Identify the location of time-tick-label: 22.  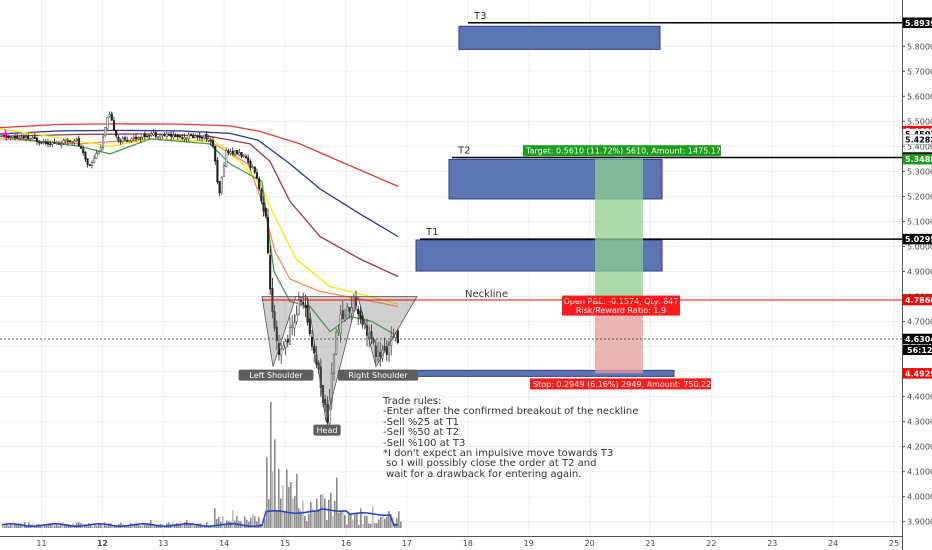
(711, 543).